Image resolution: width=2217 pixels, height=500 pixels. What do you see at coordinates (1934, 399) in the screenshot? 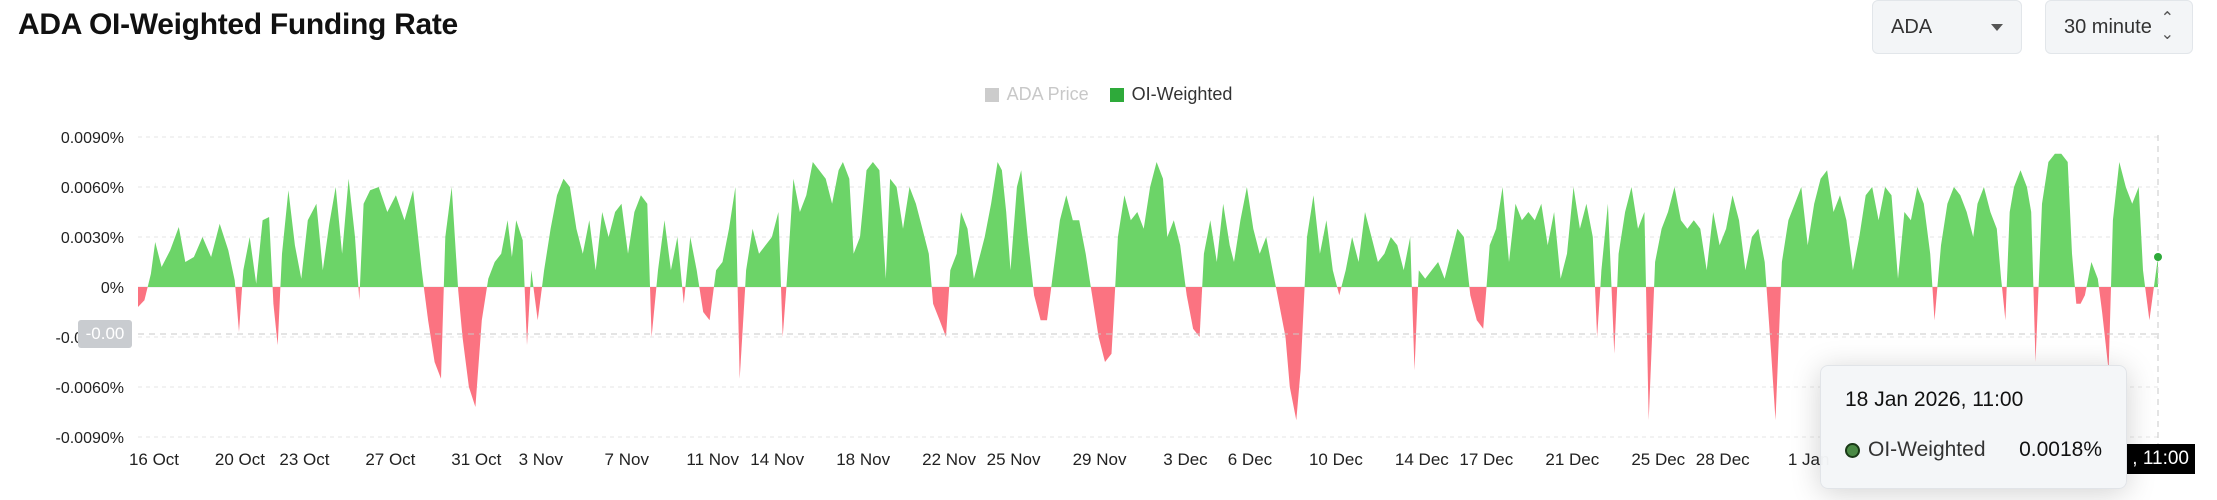
I see `tooltip-date: 18 Jan 2026, 11:00` at bounding box center [1934, 399].